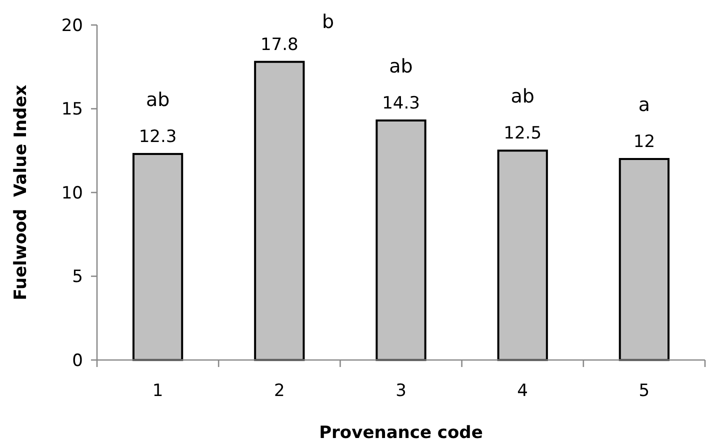  Describe the element at coordinates (644, 105) in the screenshot. I see `annotation: a` at that location.